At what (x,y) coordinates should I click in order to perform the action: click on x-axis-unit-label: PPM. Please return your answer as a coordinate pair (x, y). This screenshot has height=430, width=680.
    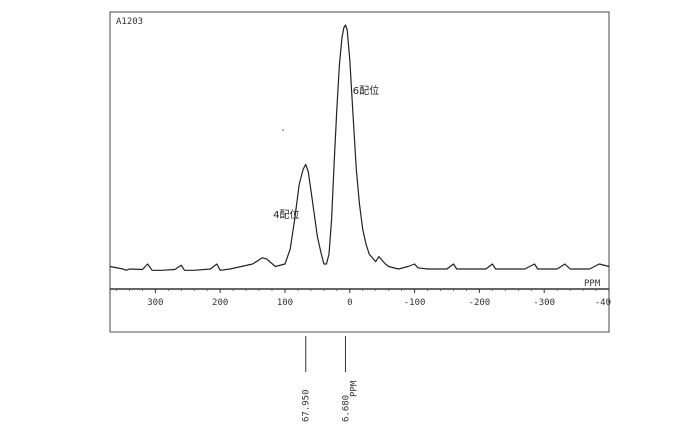
    Looking at the image, I should click on (592, 284).